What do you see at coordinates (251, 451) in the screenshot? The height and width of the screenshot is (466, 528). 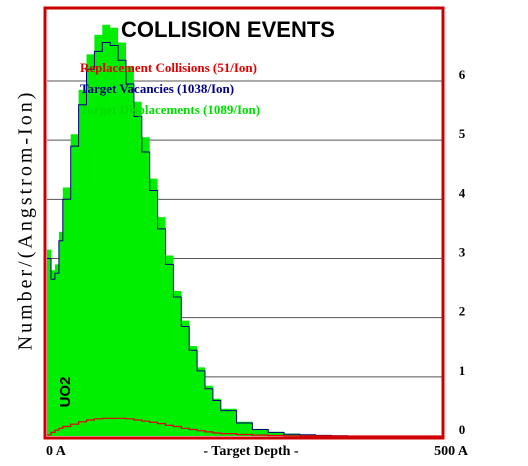 I see `x-axis-label: - Target Depth -` at bounding box center [251, 451].